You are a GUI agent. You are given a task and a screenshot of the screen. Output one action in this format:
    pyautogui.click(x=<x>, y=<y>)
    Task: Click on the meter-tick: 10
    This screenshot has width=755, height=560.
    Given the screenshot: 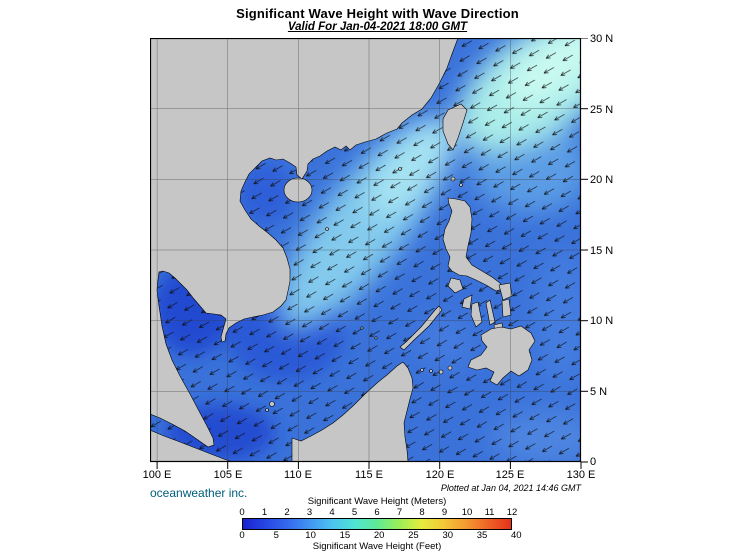 What is the action you would take?
    pyautogui.click(x=467, y=512)
    